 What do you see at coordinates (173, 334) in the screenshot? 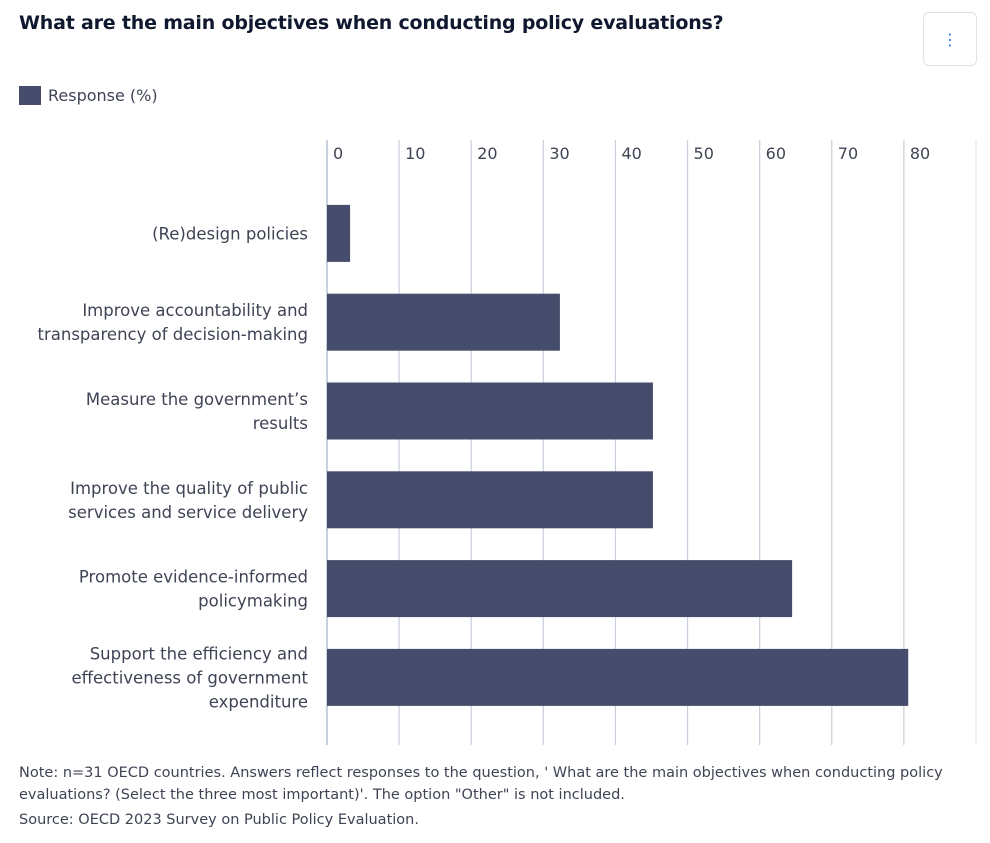
I see `category-label: transparency of decision-making` at bounding box center [173, 334].